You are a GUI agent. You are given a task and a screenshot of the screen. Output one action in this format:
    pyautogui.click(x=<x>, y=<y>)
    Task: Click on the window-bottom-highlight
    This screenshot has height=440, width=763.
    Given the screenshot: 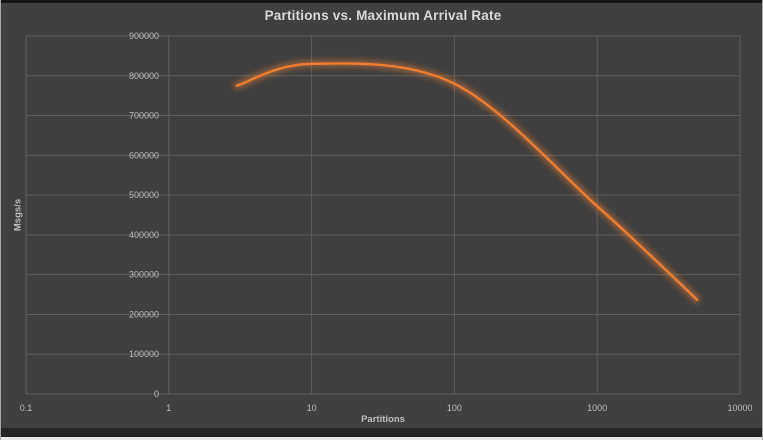 What is the action you would take?
    pyautogui.click(x=381, y=438)
    